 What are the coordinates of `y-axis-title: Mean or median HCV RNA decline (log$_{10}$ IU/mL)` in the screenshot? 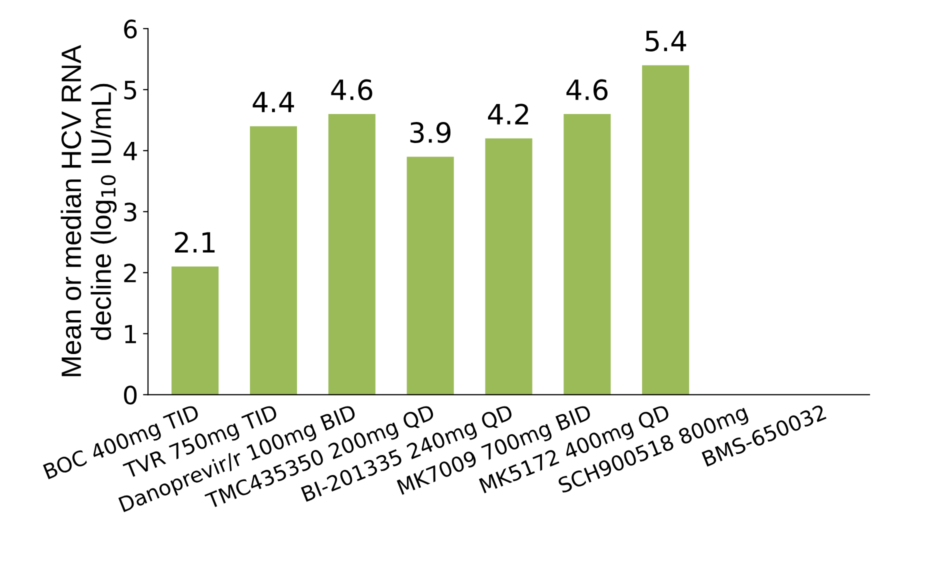 It's located at (88, 210).